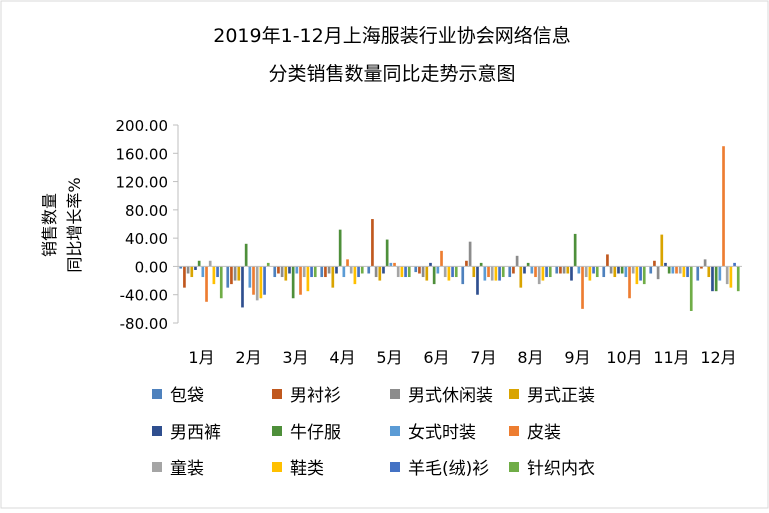 This screenshot has width=769, height=513. What do you see at coordinates (342, 357) in the screenshot?
I see `x-tick-label: 4月` at bounding box center [342, 357].